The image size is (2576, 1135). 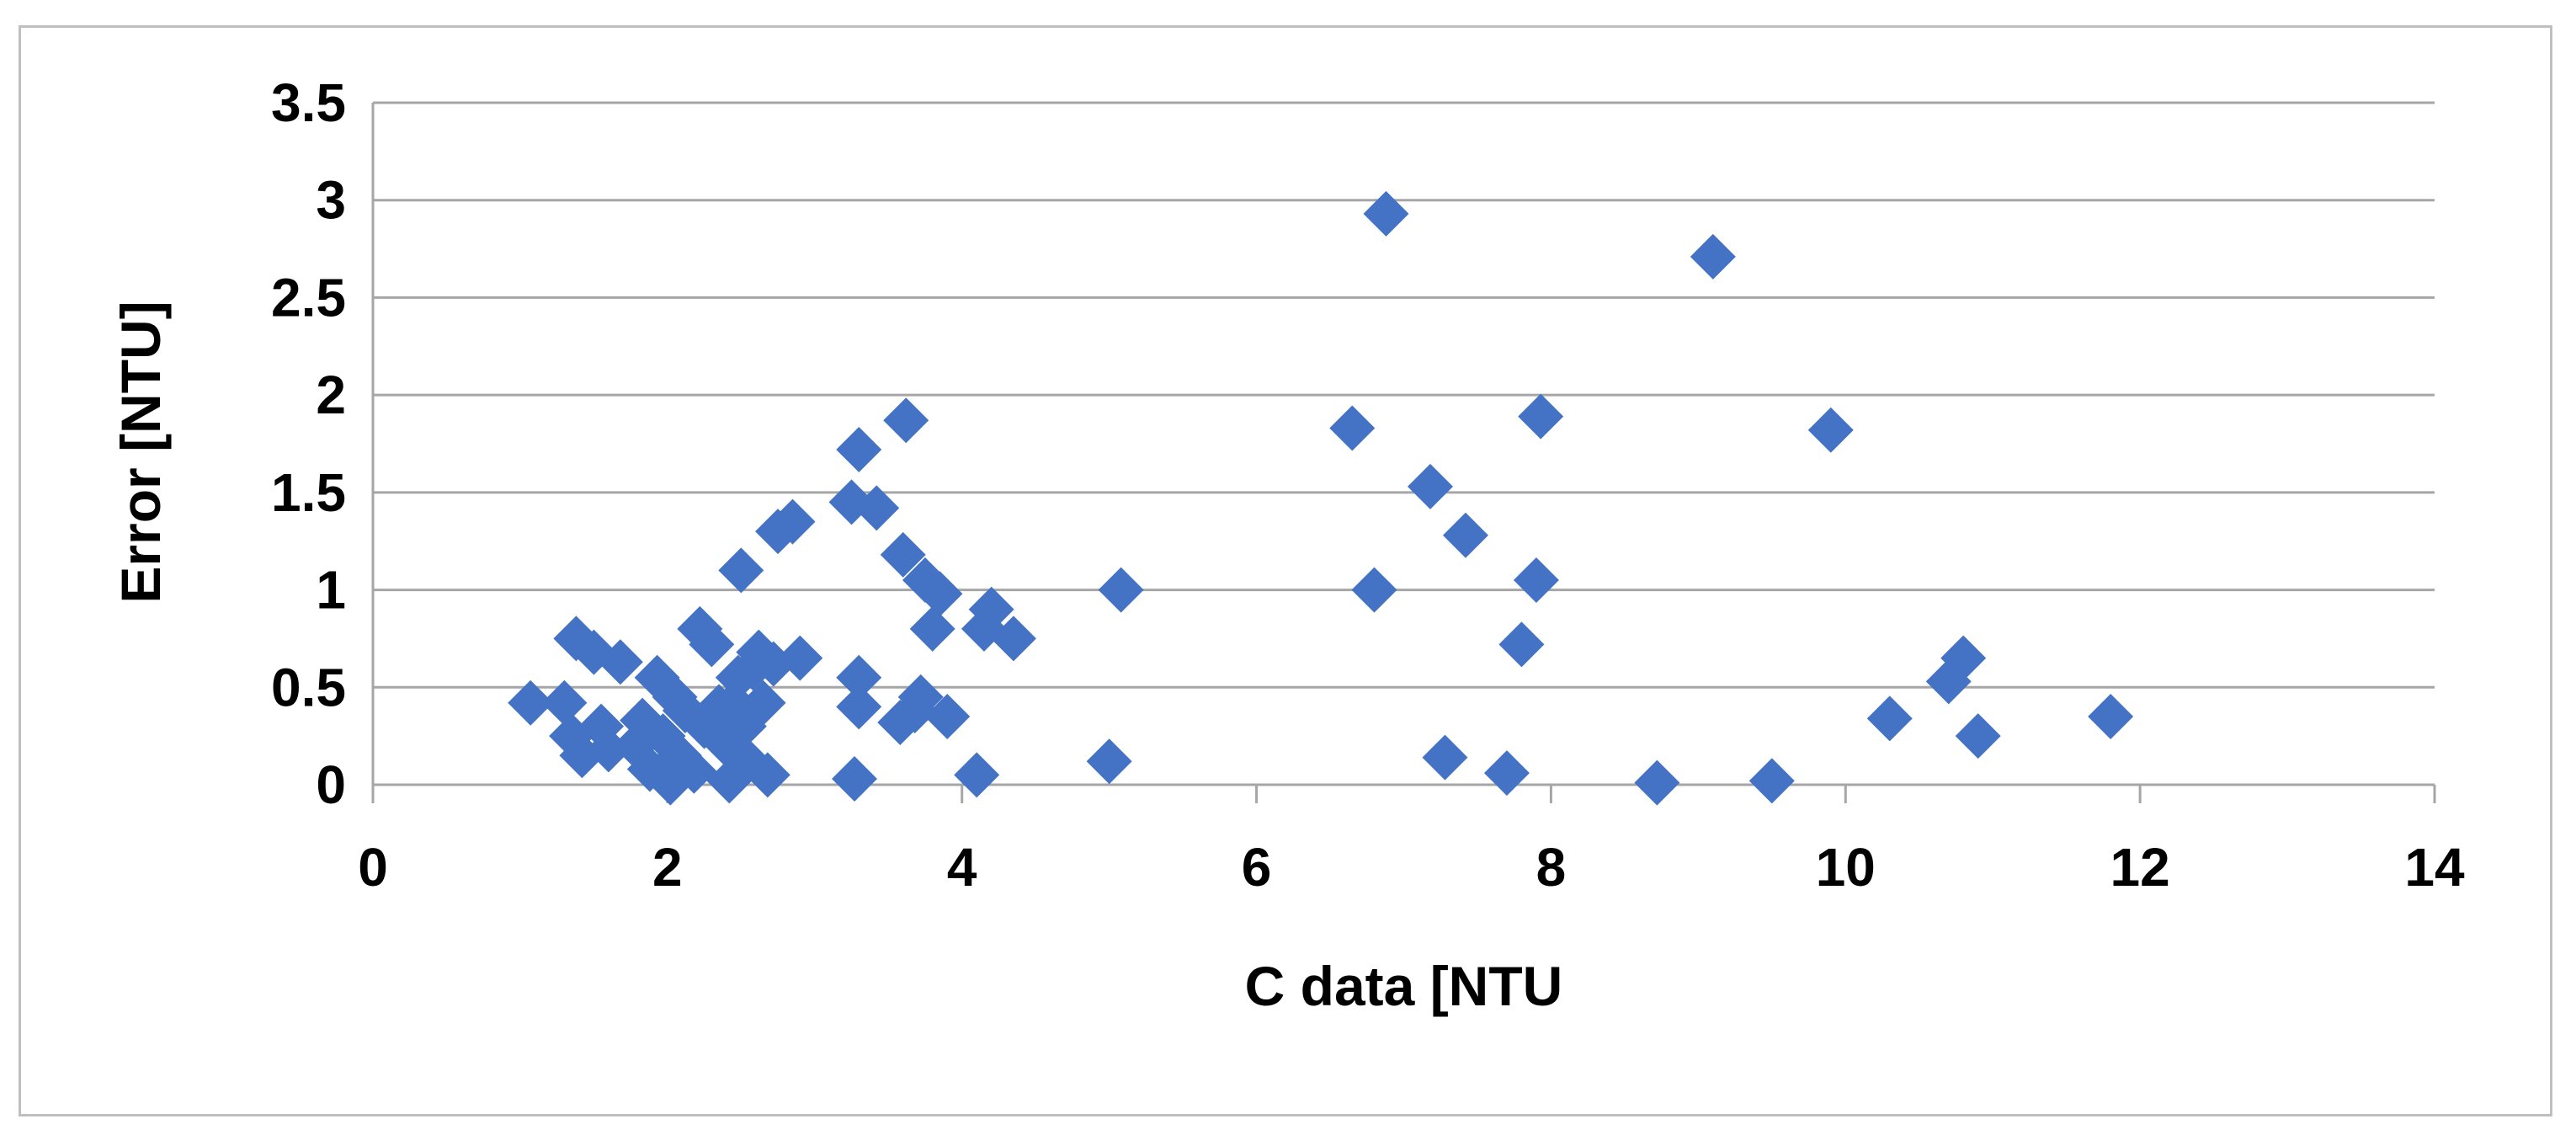 What do you see at coordinates (373, 867) in the screenshot?
I see `x-tick-label: 0` at bounding box center [373, 867].